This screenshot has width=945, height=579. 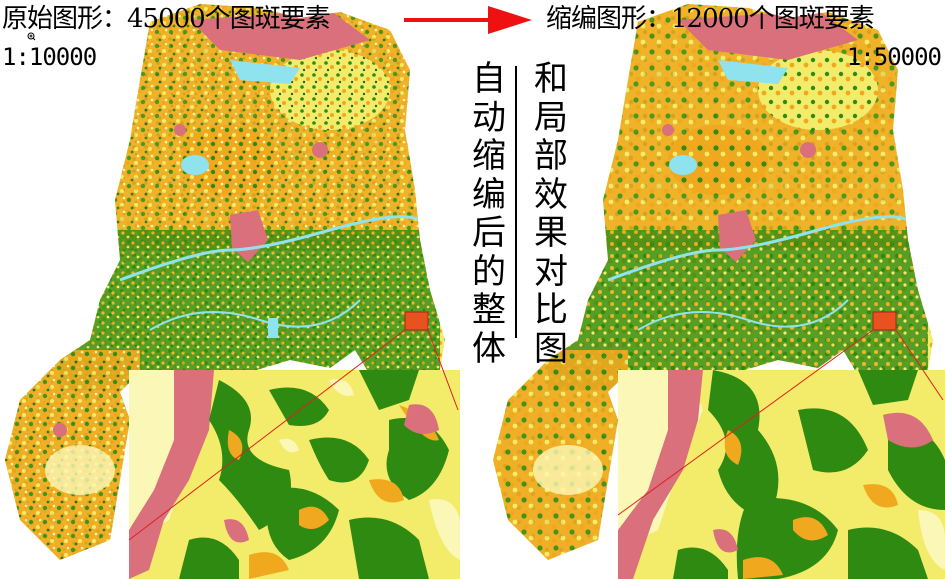 What do you see at coordinates (551, 156) in the screenshot?
I see `caption-char: 部` at bounding box center [551, 156].